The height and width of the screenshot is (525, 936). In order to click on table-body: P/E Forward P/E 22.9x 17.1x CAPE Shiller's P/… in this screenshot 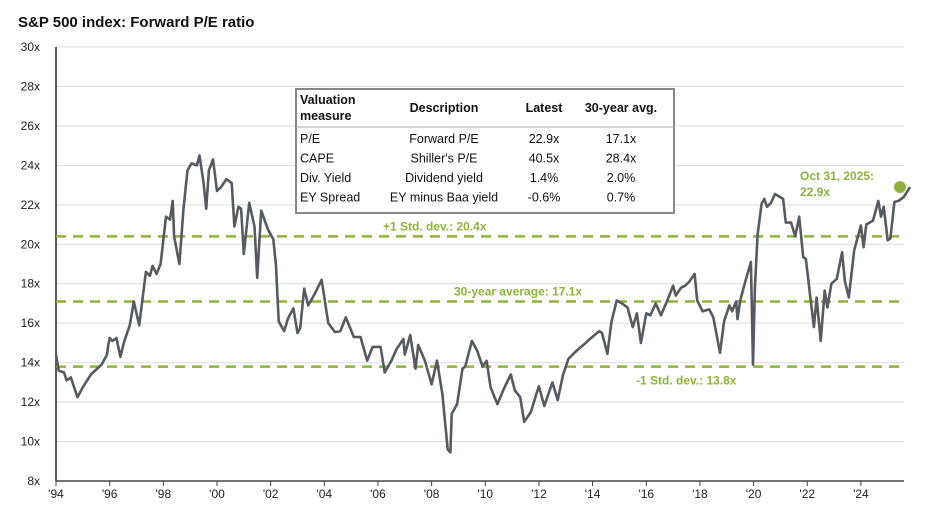, I will do `click(468, 168)`.